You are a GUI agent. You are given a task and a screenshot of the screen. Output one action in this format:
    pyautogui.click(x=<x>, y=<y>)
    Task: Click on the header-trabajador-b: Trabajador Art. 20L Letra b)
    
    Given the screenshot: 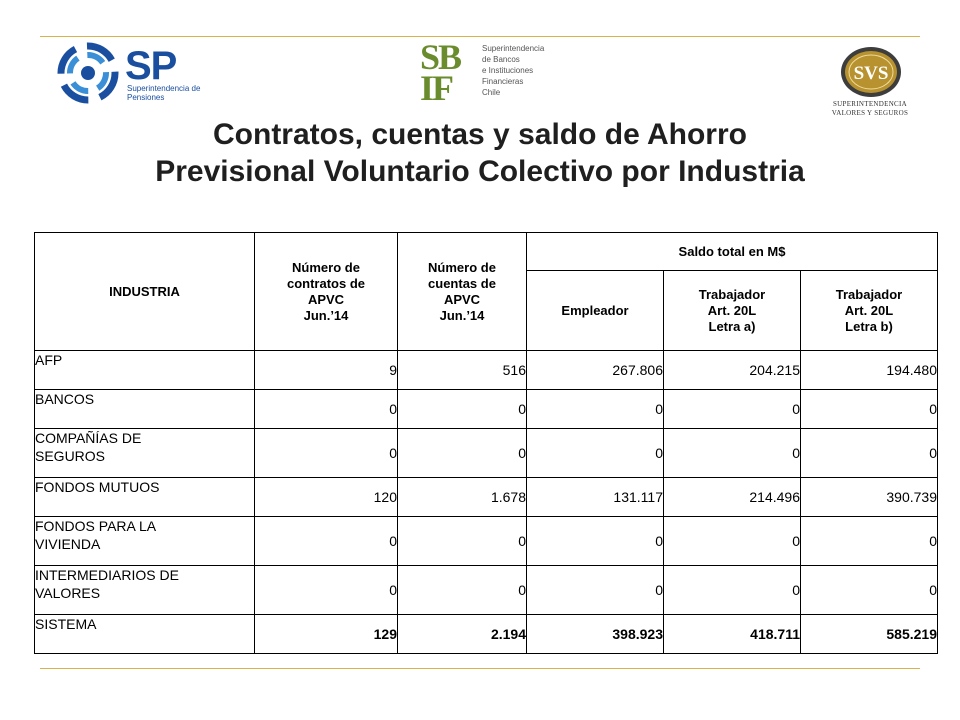 What is the action you would take?
    pyautogui.click(x=869, y=310)
    